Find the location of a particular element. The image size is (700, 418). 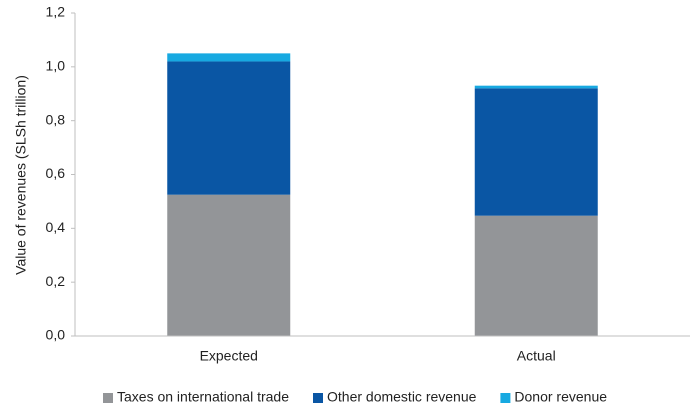

y-tick-label: 1,0 is located at coordinates (56, 66).